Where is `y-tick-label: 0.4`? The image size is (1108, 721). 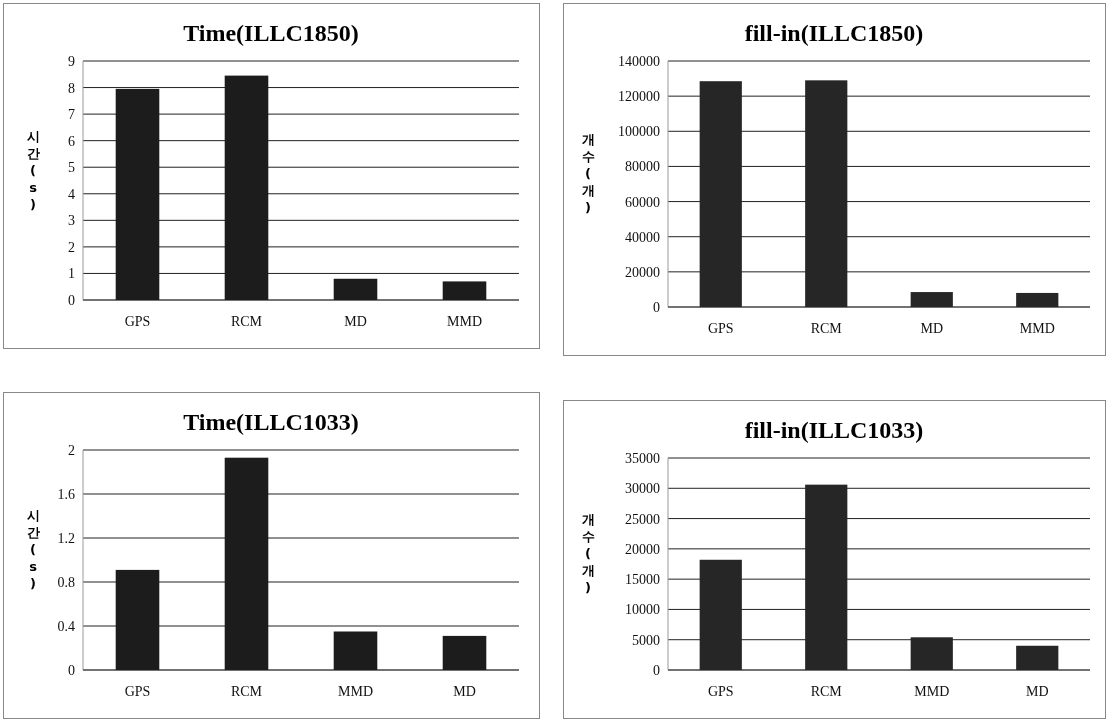
y-tick-label: 0.4 is located at coordinates (66, 626).